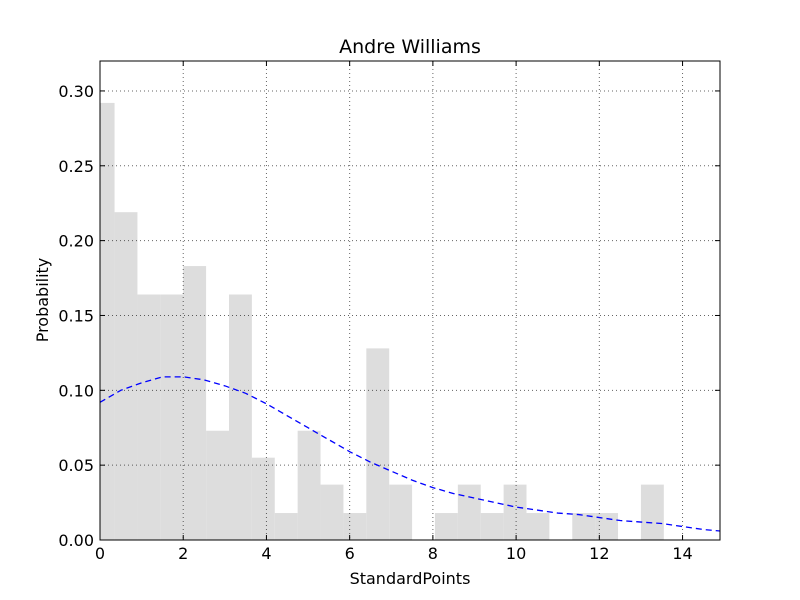 The height and width of the screenshot is (600, 800). I want to click on y-tick-label: 0.00, so click(76, 540).